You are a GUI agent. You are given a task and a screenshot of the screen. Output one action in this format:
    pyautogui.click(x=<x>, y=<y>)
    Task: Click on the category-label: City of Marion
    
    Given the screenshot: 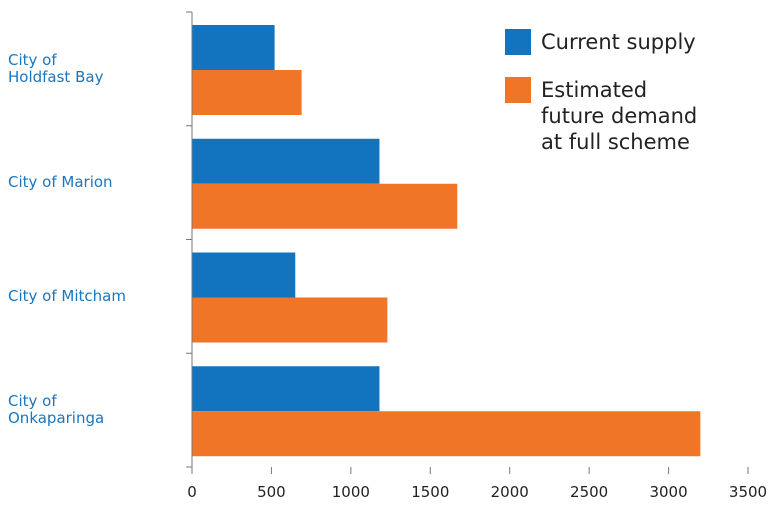 What is the action you would take?
    pyautogui.click(x=60, y=182)
    